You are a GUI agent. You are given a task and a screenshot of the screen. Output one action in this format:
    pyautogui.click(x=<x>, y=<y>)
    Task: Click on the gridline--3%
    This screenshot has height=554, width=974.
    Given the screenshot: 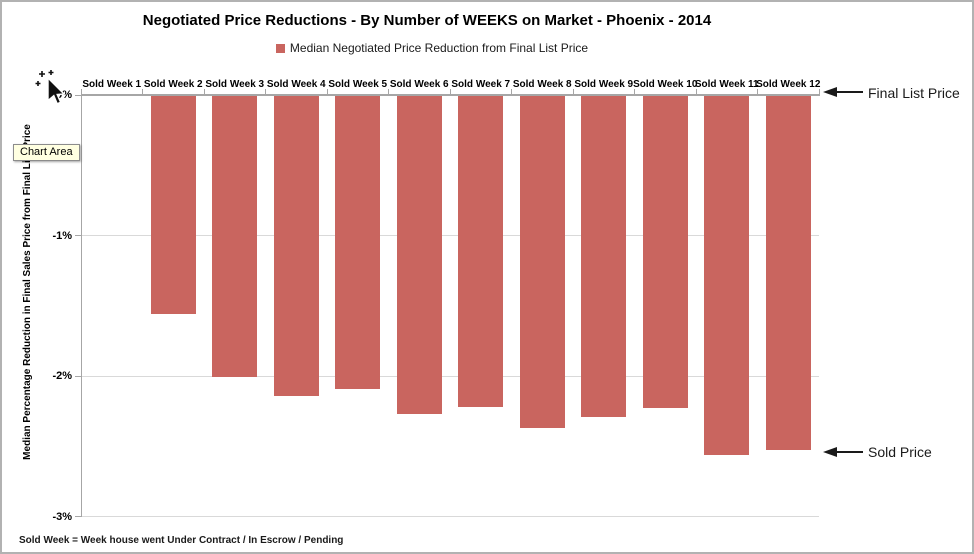 What is the action you would take?
    pyautogui.click(x=450, y=516)
    